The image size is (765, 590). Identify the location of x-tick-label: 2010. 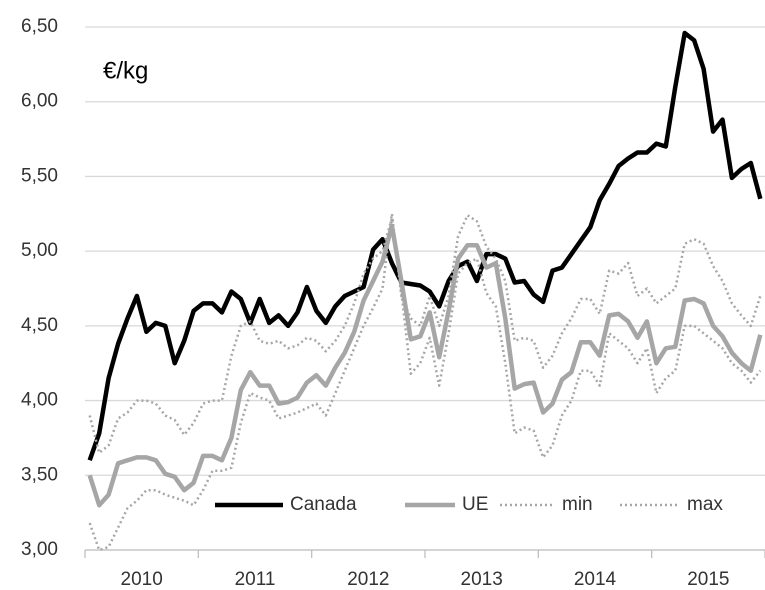
(142, 579).